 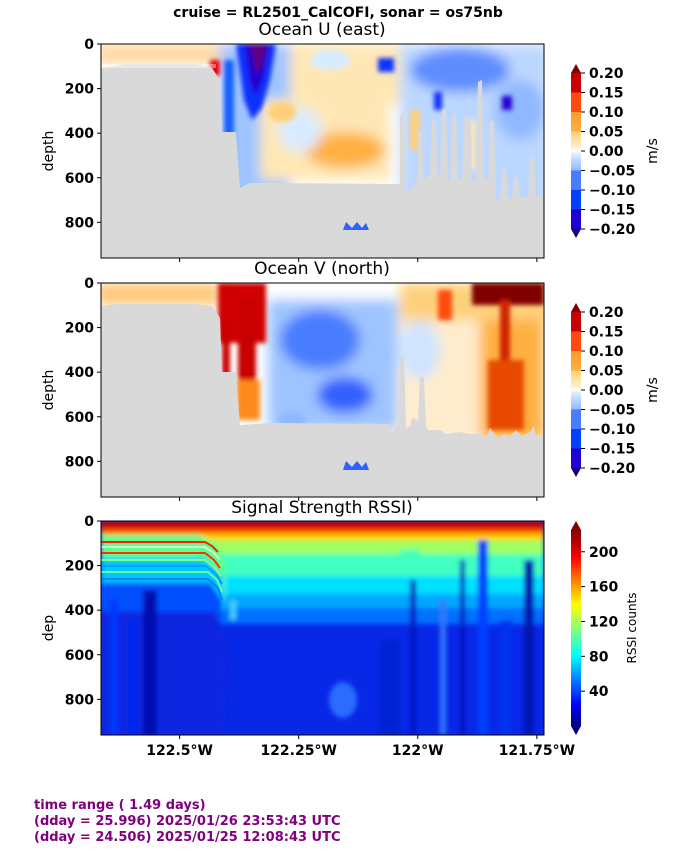 I want to click on u-y-tick-label: 600, so click(x=79, y=179).